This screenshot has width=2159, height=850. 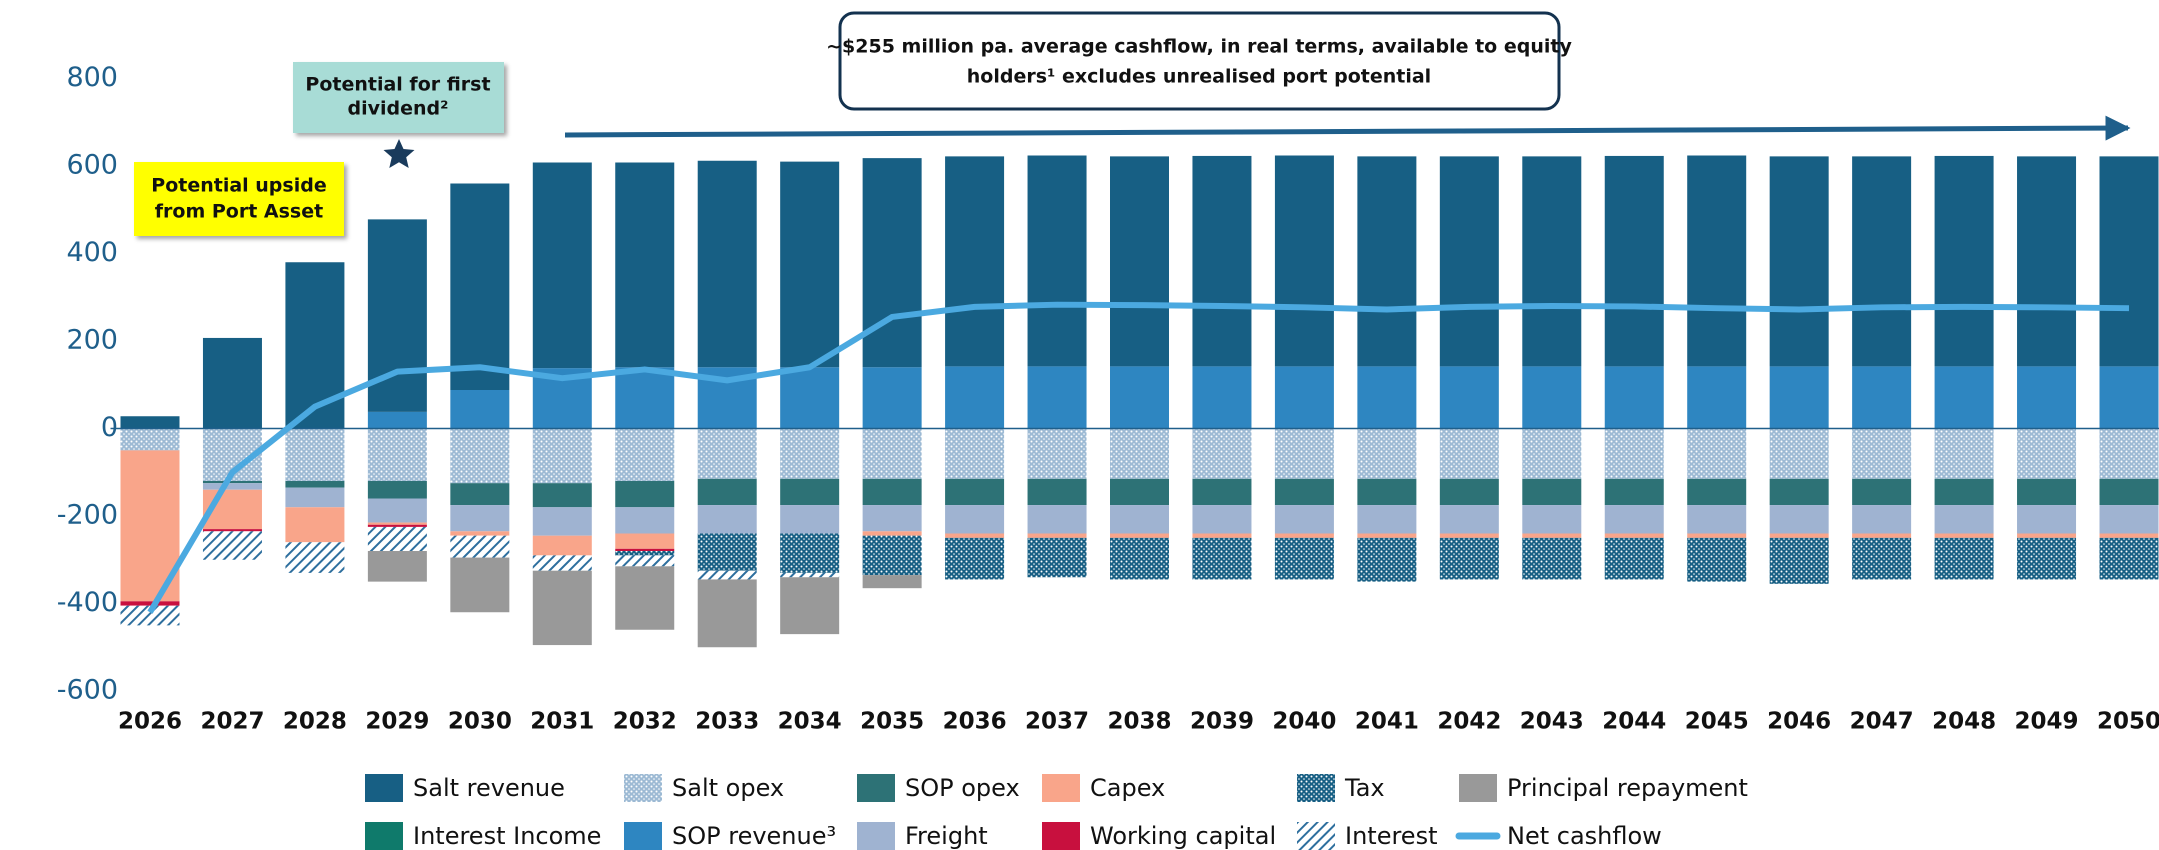 I want to click on x-tick-label: 2038, so click(x=1139, y=722).